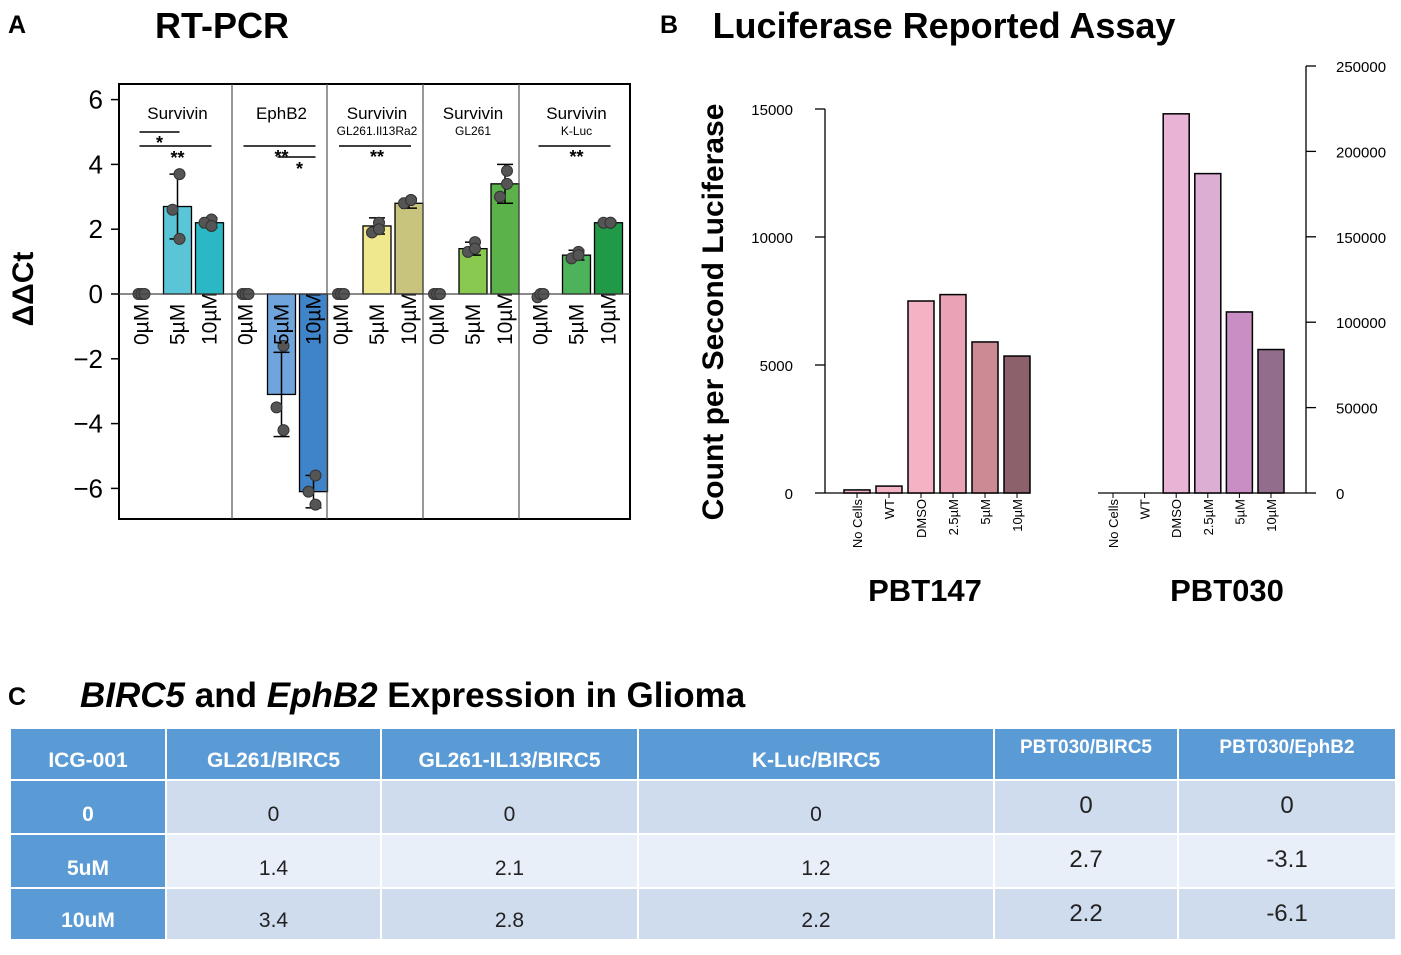 Image resolution: width=1401 pixels, height=955 pixels. I want to click on table-header-cell: GL261/BIRC5, so click(273, 754).